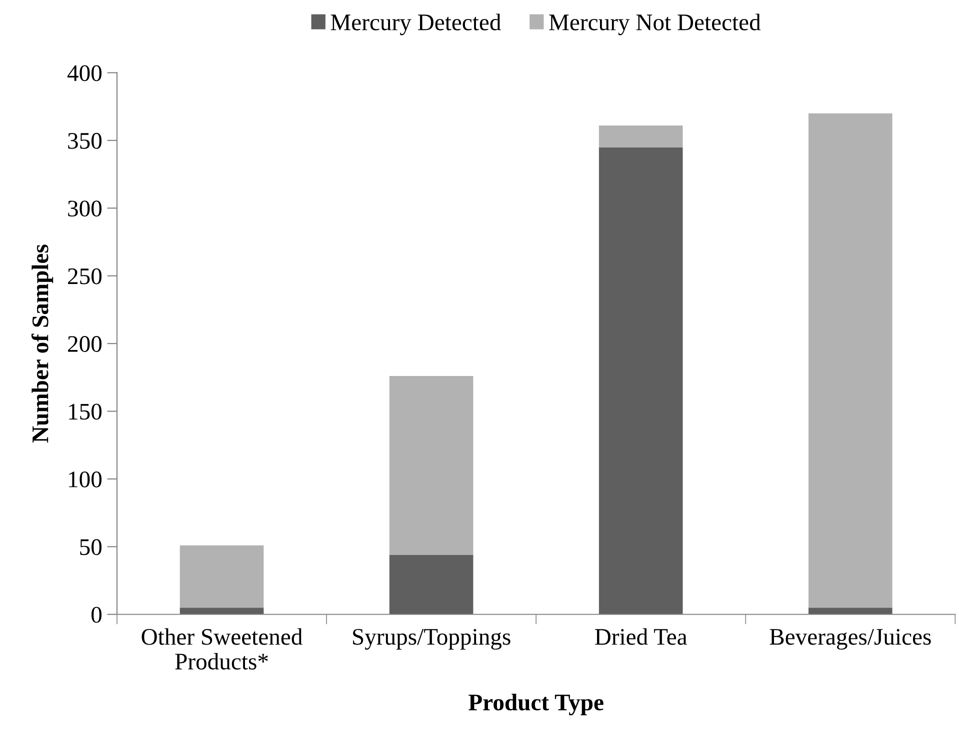  I want to click on legend-label: Mercury Not Detected, so click(655, 25).